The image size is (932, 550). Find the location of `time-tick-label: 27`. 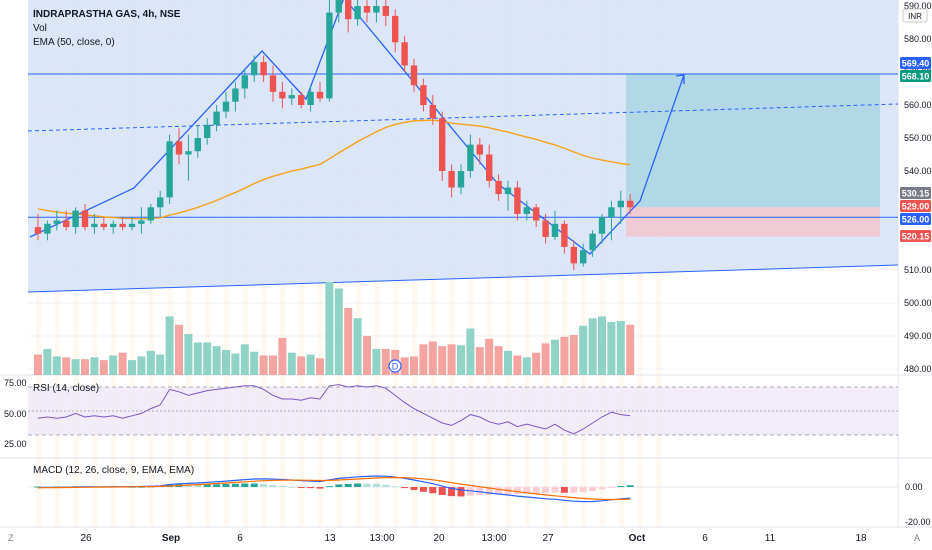

time-tick-label: 27 is located at coordinates (548, 538).